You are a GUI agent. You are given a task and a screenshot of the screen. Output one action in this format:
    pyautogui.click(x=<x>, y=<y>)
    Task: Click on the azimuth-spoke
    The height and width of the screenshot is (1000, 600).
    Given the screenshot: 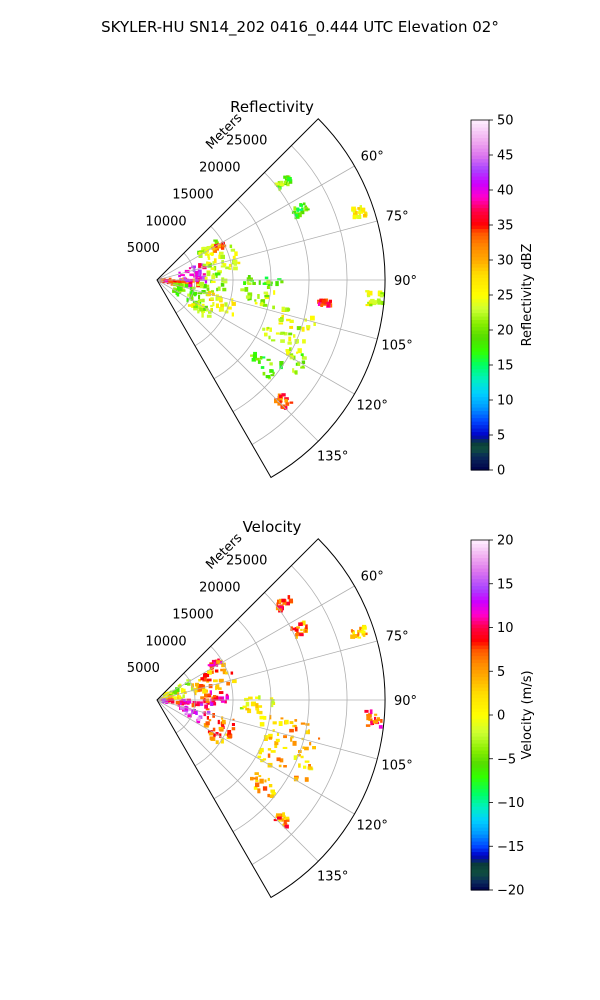 What is the action you would take?
    pyautogui.click(x=267, y=670)
    